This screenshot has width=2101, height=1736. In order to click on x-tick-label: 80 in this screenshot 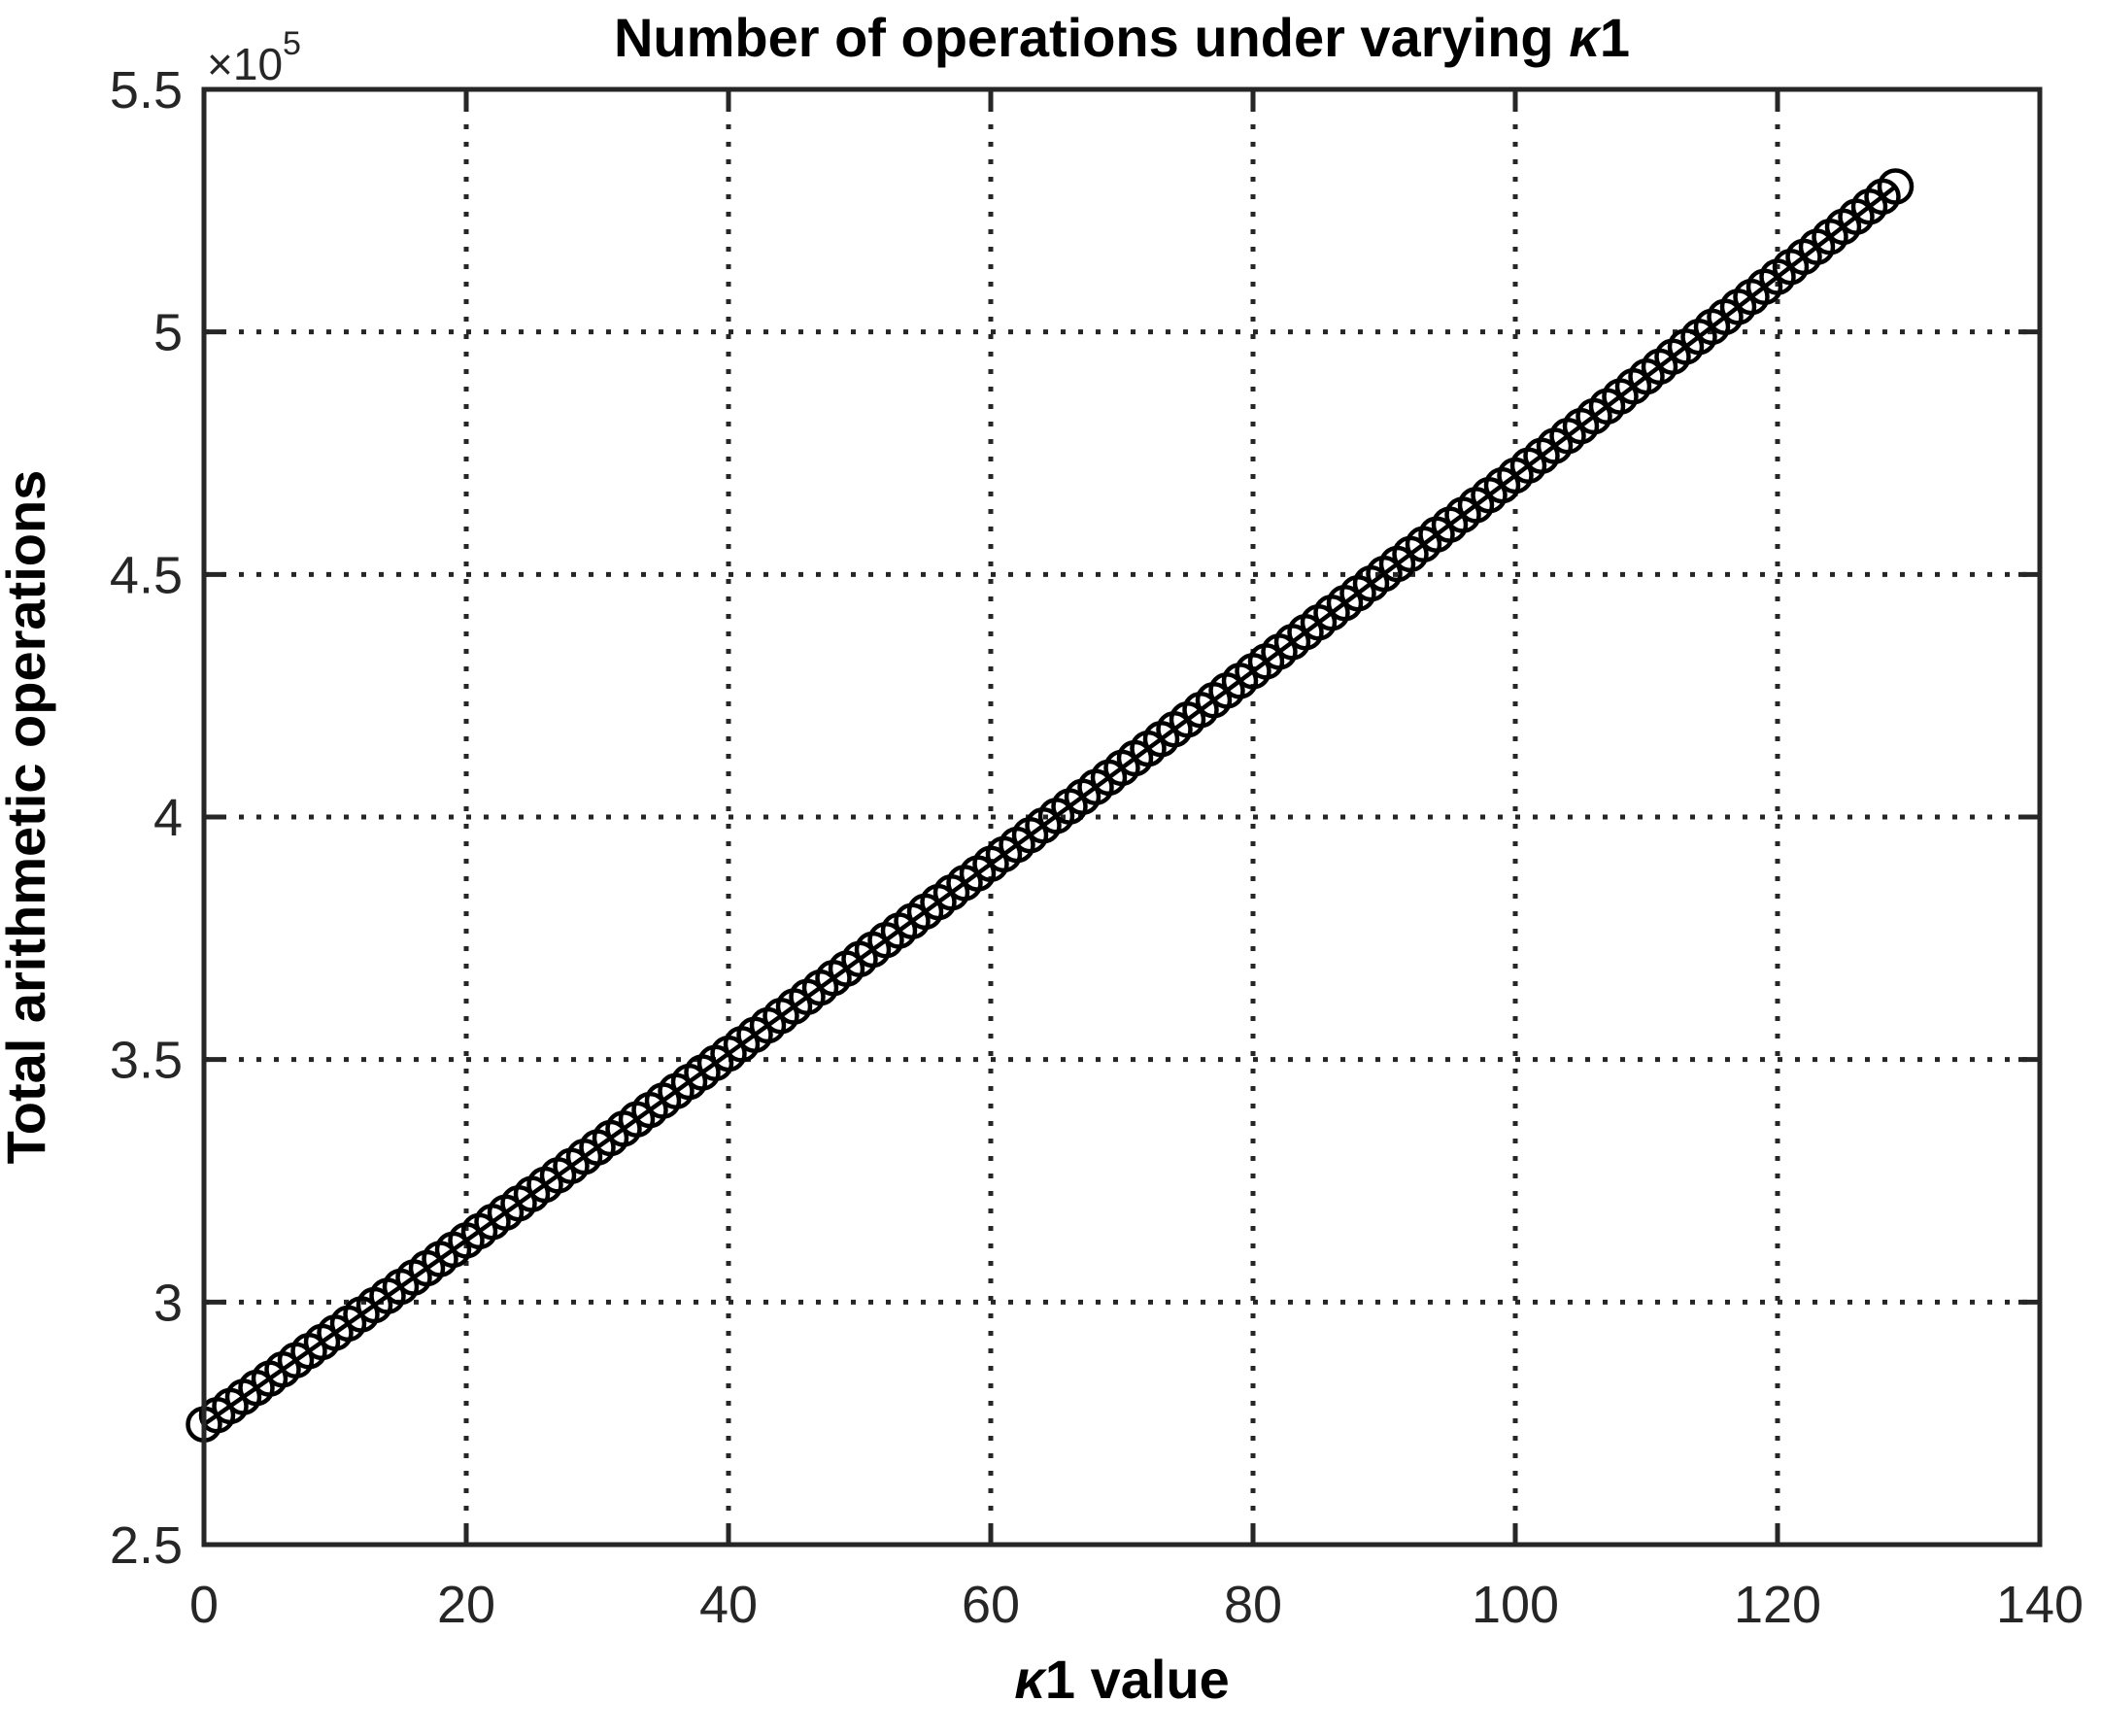, I will do `click(1253, 1605)`.